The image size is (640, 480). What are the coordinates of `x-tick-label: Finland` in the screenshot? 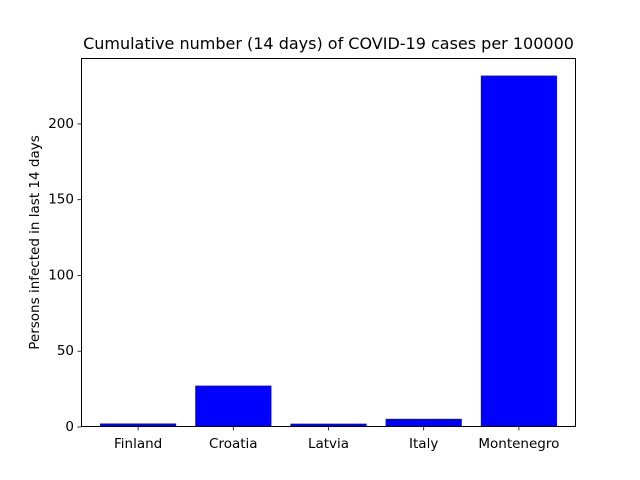 It's located at (138, 444).